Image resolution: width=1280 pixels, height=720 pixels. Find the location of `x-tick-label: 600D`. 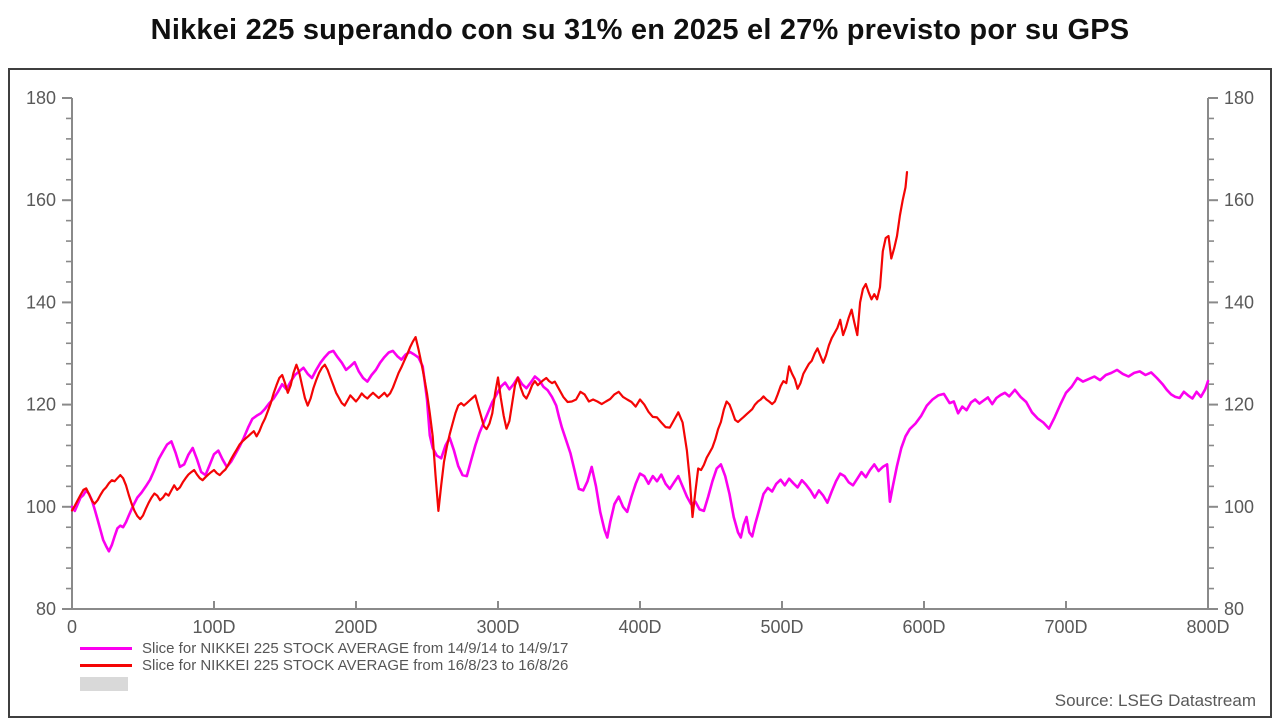

x-tick-label: 600D is located at coordinates (923, 627).